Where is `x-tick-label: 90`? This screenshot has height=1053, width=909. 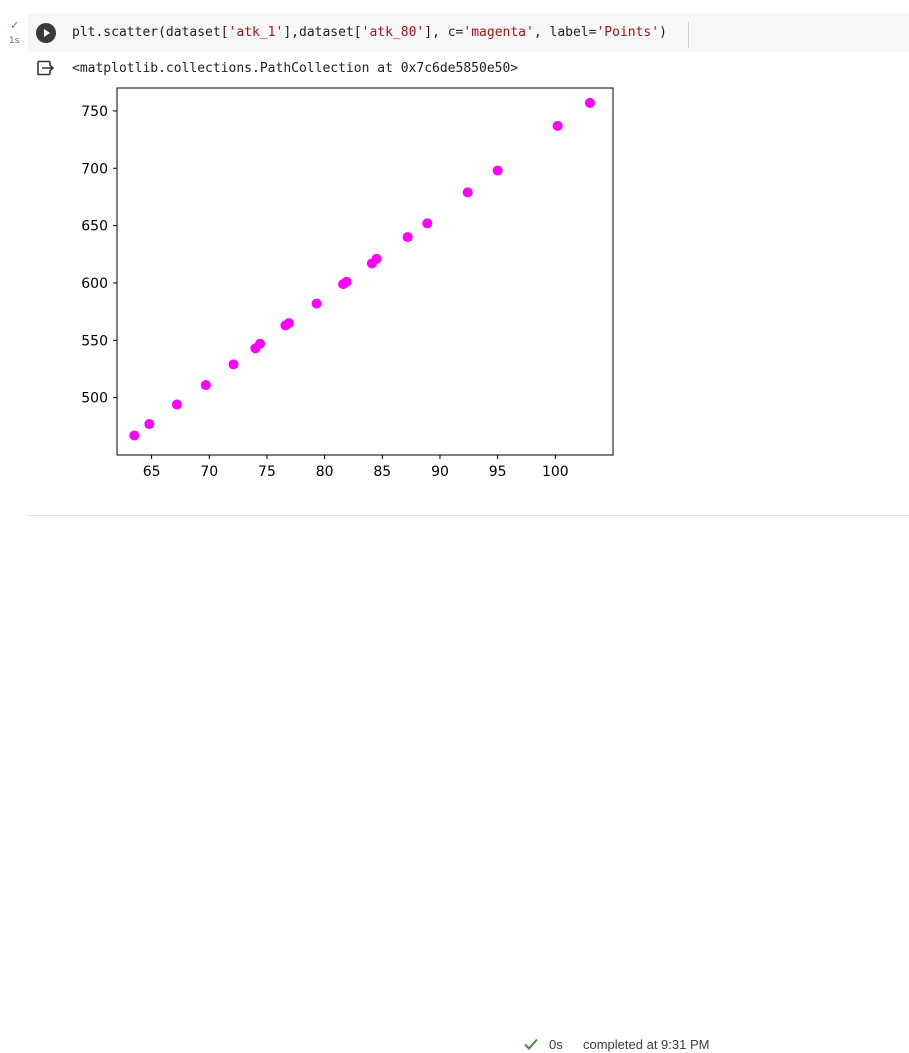
x-tick-label: 90 is located at coordinates (440, 472).